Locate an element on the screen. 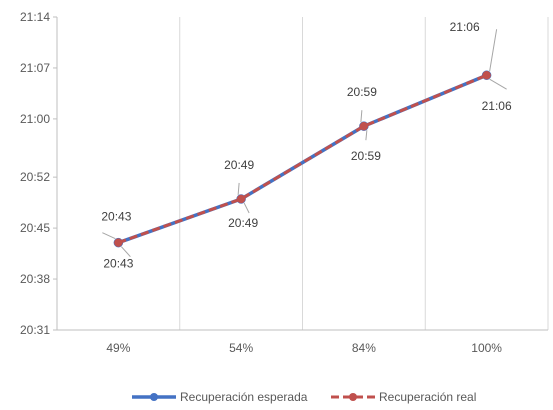 This screenshot has height=410, width=553. legend-item-1: Recuperación esperada is located at coordinates (220, 397).